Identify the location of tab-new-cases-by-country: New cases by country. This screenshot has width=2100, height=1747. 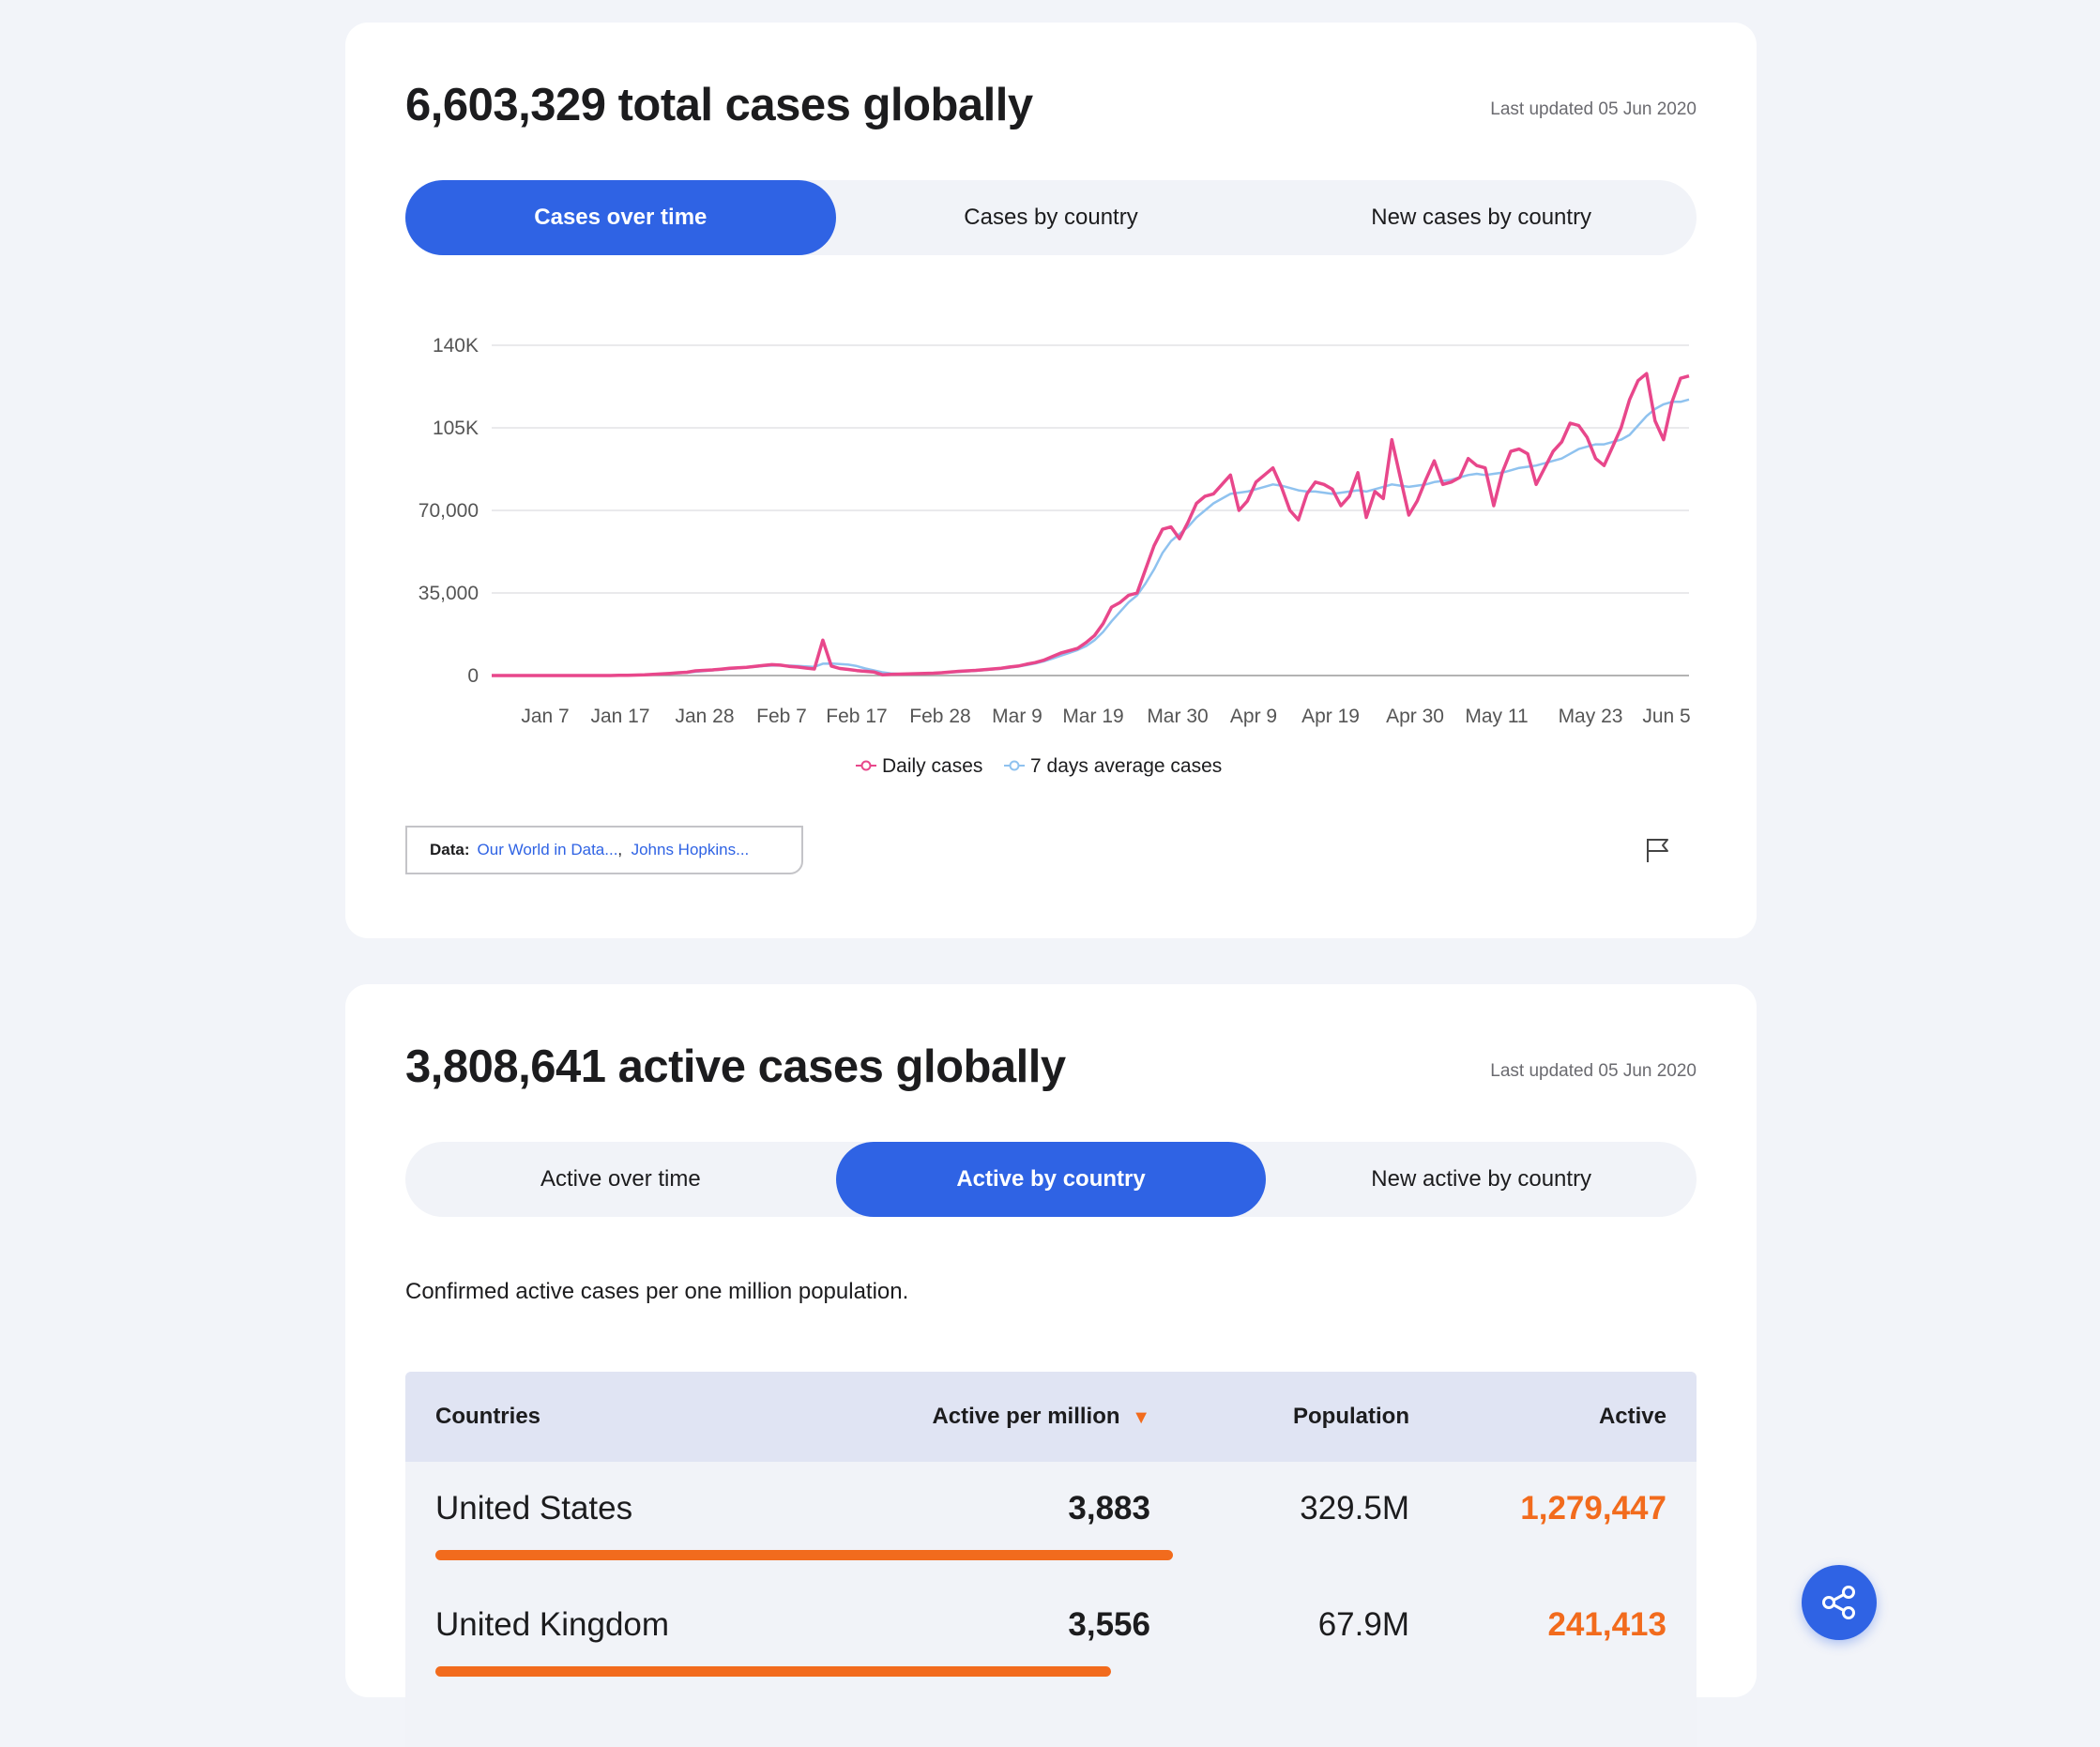
(1481, 218).